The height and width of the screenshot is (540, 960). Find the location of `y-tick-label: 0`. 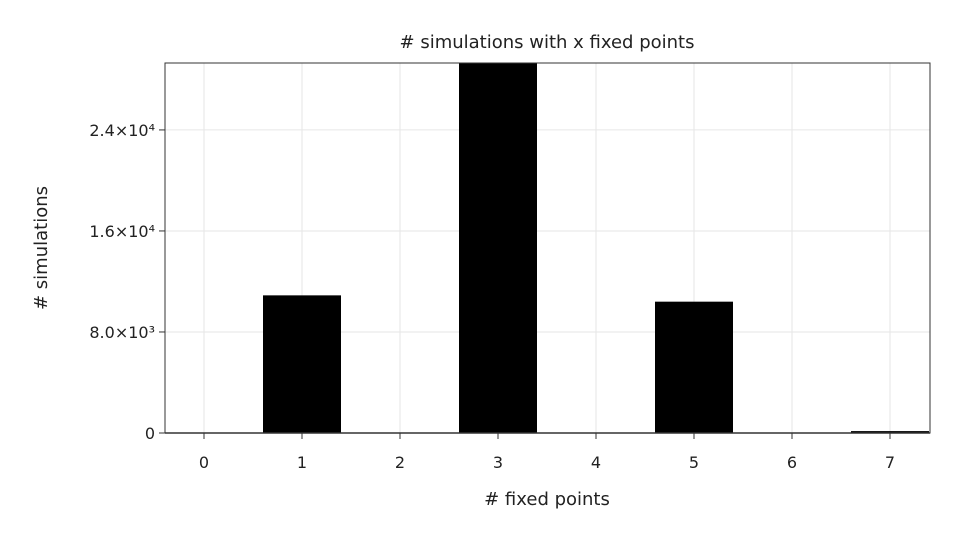

y-tick-label: 0 is located at coordinates (150, 433).